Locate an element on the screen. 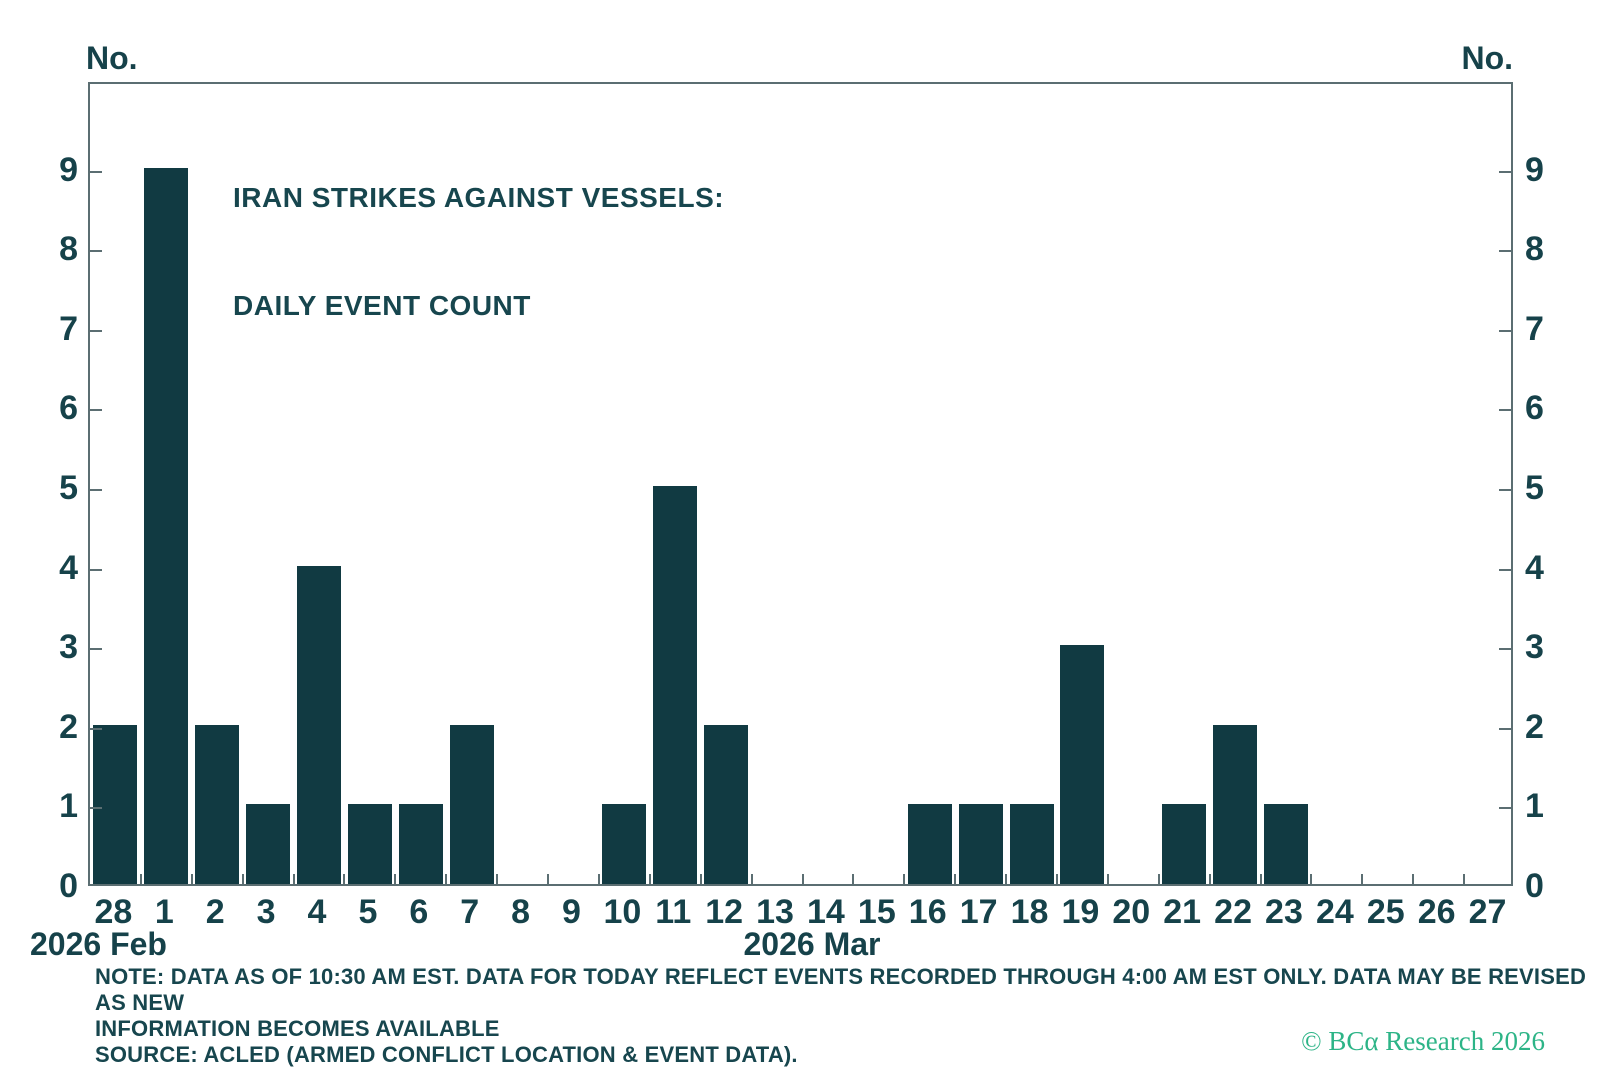 The width and height of the screenshot is (1600, 1080). x-axis-month-label-feb: 2026 Feb is located at coordinates (98, 944).